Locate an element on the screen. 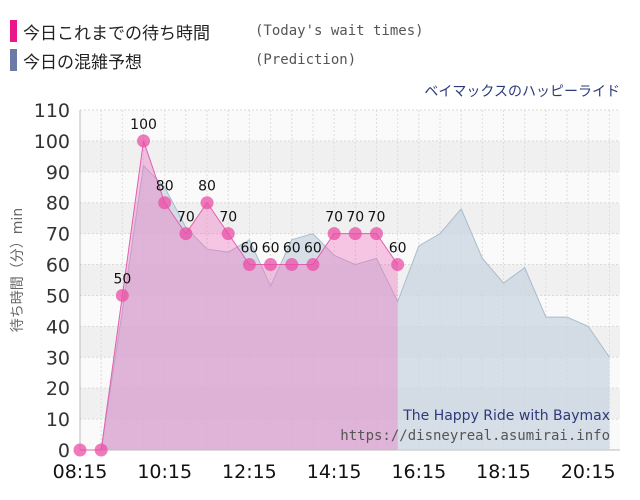 This screenshot has width=640, height=500. y-tick-label: 110 is located at coordinates (52, 111).